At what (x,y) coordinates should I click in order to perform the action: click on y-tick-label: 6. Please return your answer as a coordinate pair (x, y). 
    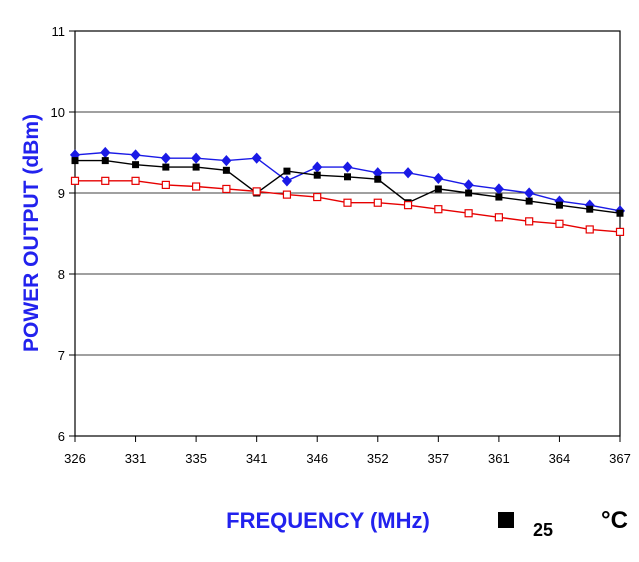
    Looking at the image, I should click on (61, 436).